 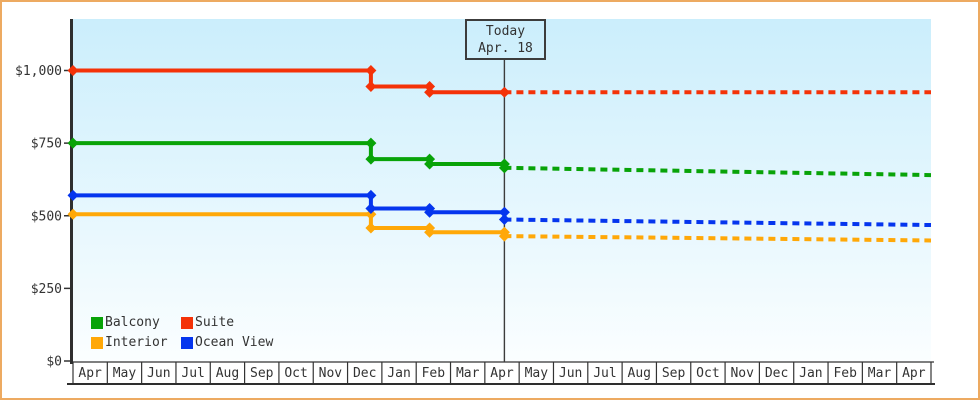 What do you see at coordinates (38, 71) in the screenshot?
I see `y-axis-label: $1,000` at bounding box center [38, 71].